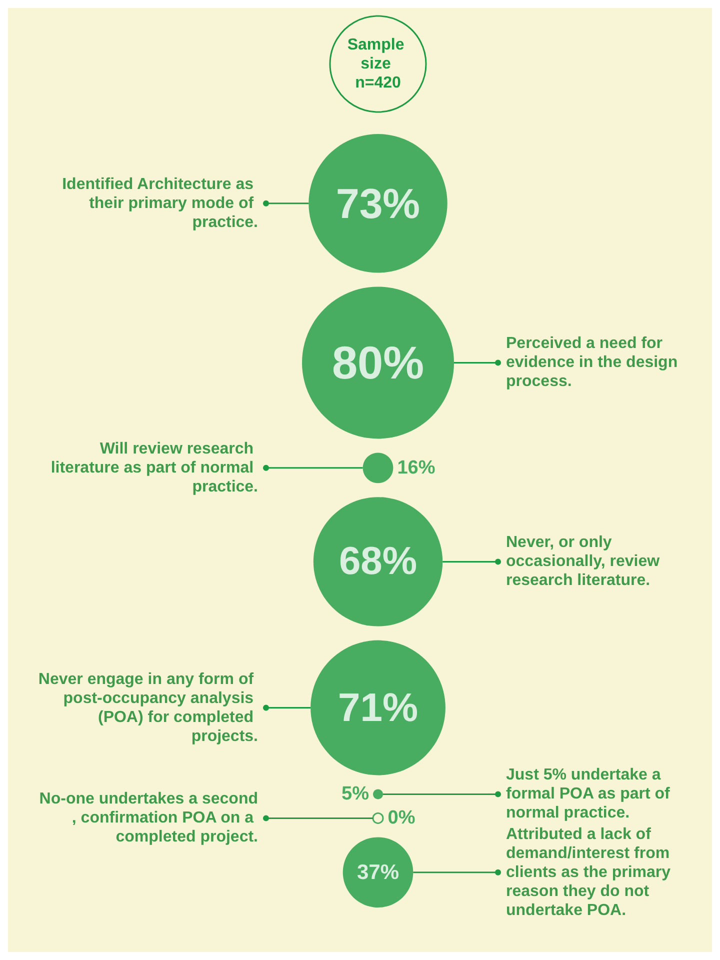 The image size is (720, 960). Describe the element at coordinates (154, 468) in the screenshot. I see `category-label: Will review research literature as part of normal practice.` at that location.